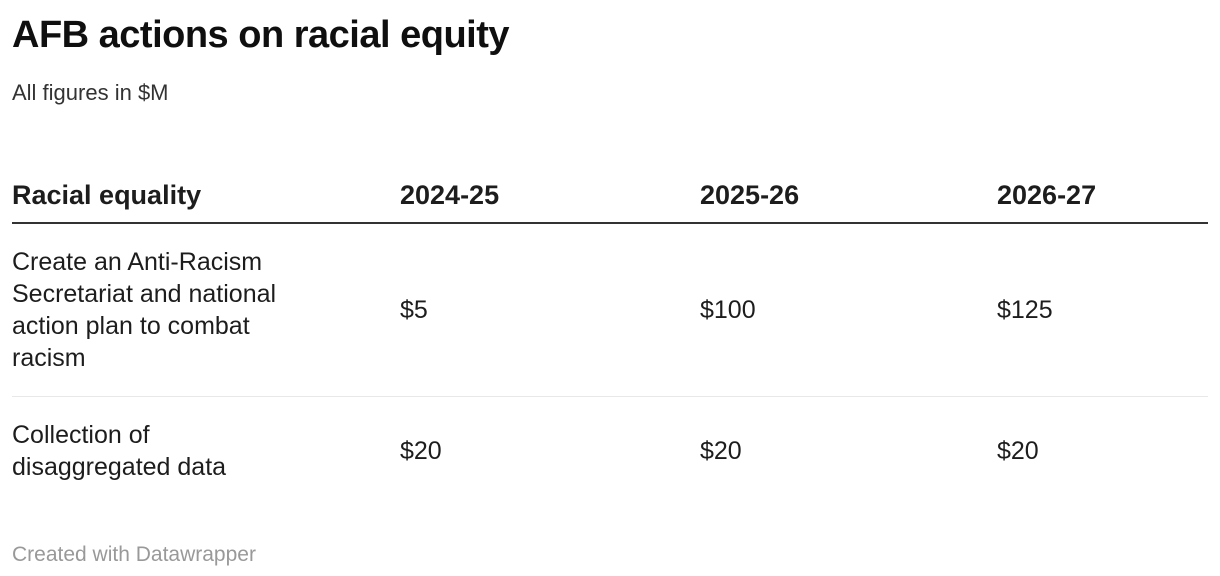  I want to click on row-label: Collection of disaggregated data, so click(119, 451).